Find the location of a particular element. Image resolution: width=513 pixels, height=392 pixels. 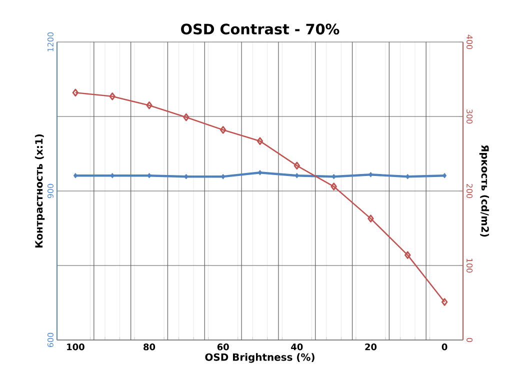

x-axis-title: OSD Brightness (%) is located at coordinates (259, 358).